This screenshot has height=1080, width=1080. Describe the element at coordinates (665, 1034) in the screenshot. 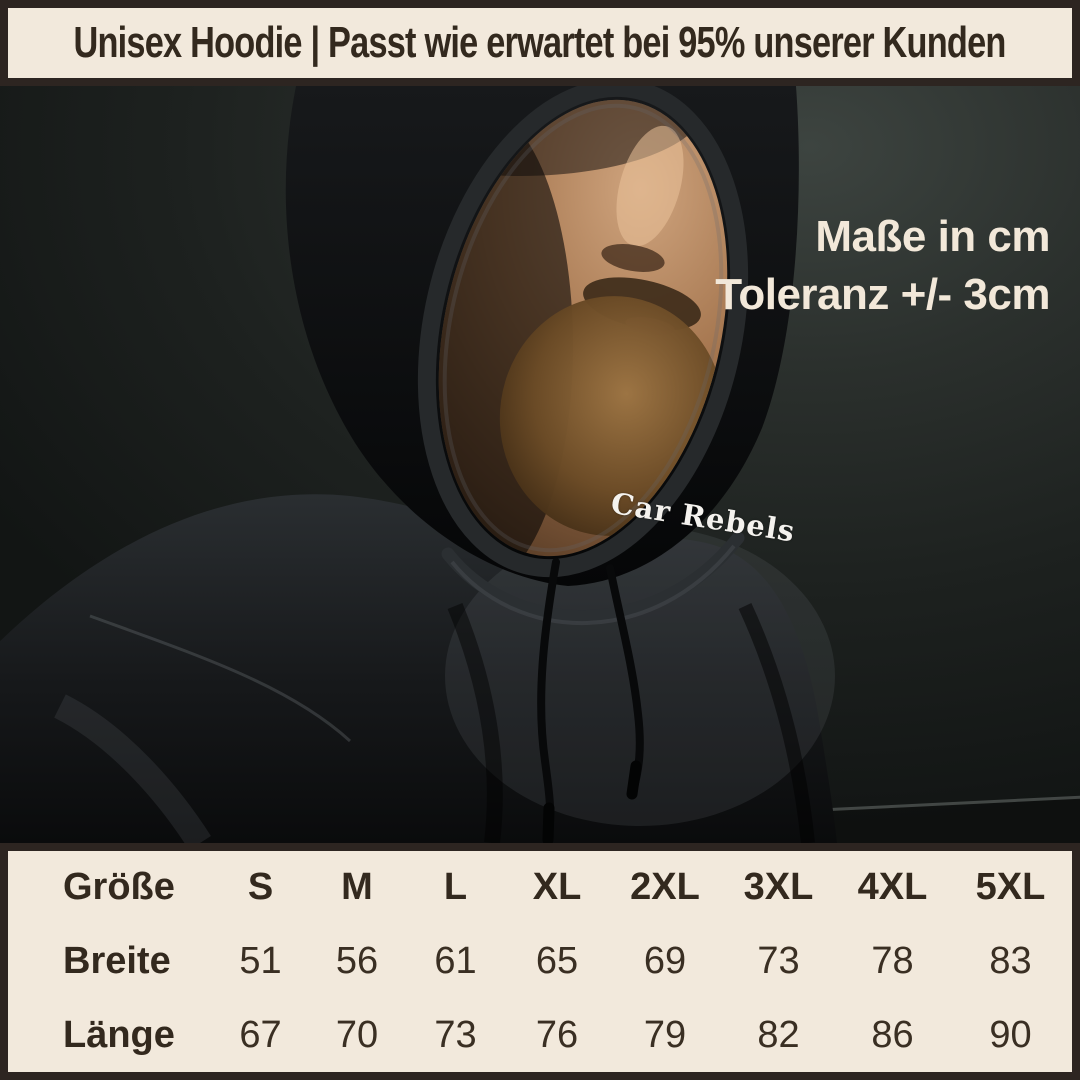

I see `cell-laenge-2xl: 79` at that location.